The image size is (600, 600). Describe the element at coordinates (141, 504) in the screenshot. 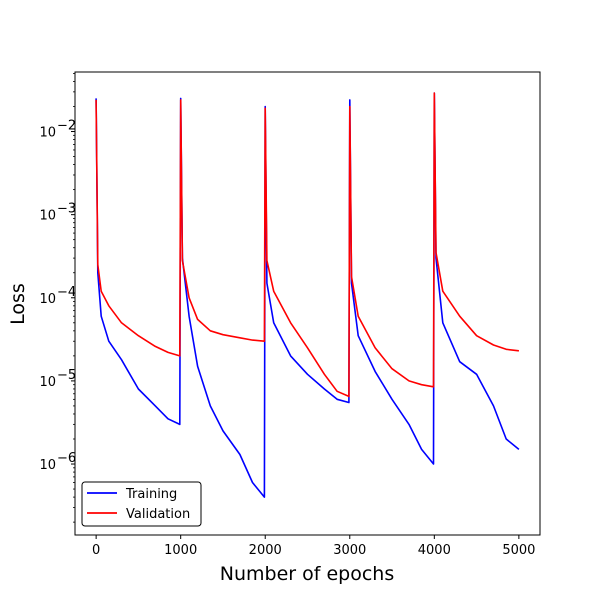

I see `legend: Training Validation` at that location.